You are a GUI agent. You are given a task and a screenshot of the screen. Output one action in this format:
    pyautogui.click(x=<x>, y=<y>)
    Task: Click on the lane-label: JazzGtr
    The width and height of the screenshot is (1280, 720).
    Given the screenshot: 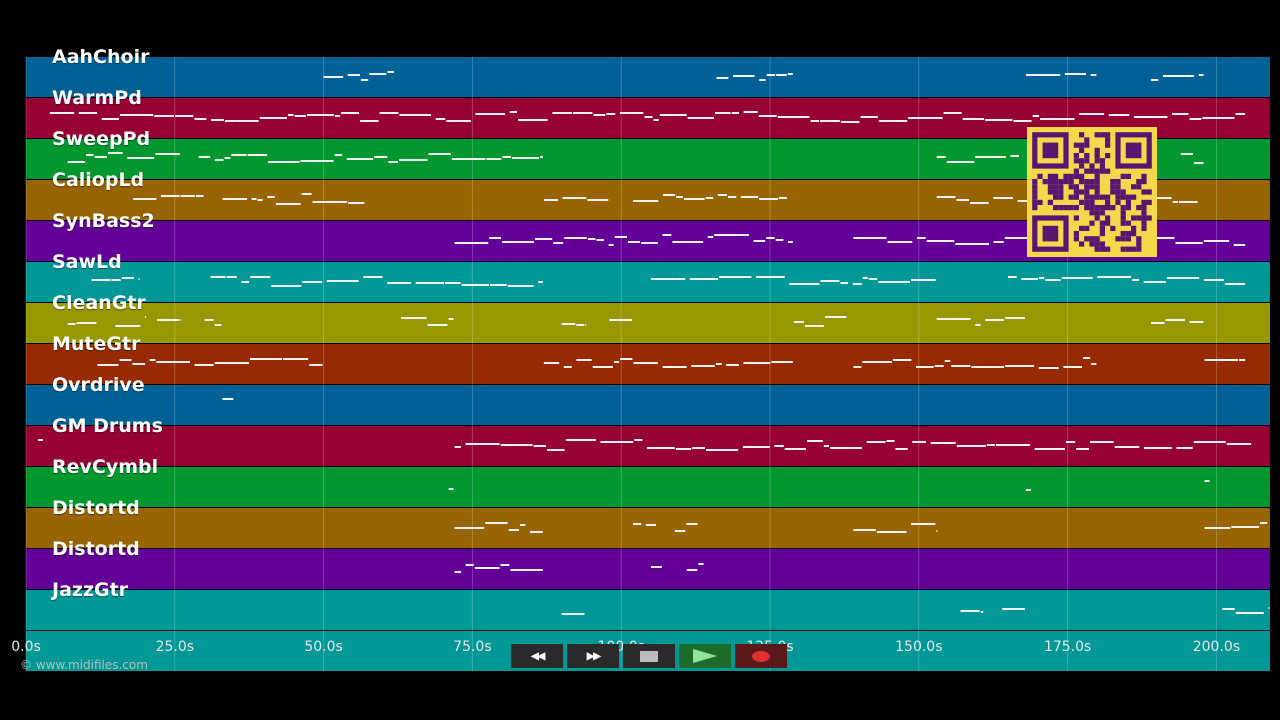 What is the action you would take?
    pyautogui.click(x=90, y=590)
    